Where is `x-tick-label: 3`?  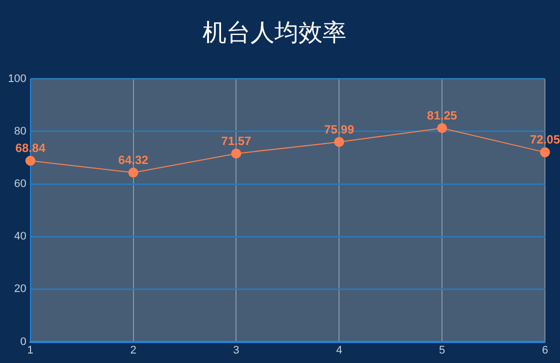
x-tick-label: 3 is located at coordinates (236, 350).